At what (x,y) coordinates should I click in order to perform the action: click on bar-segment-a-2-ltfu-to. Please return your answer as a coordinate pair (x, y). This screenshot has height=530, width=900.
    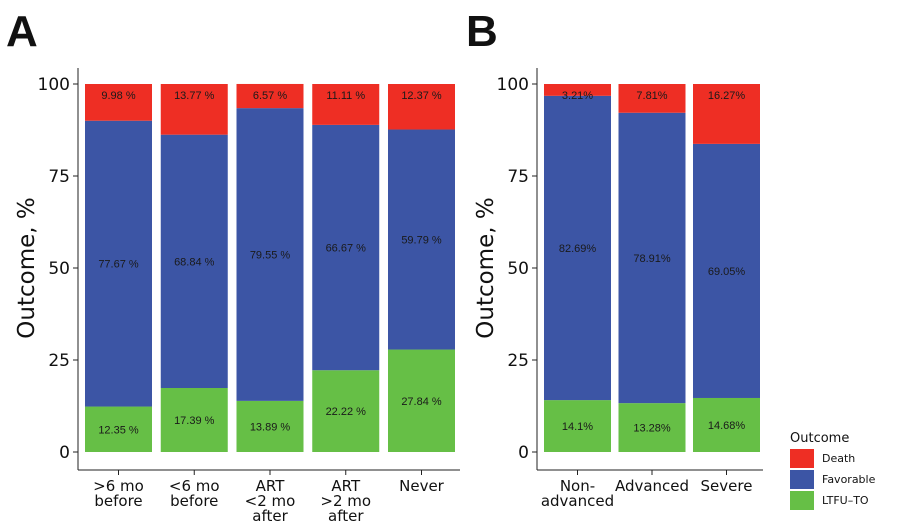
    Looking at the image, I should click on (270, 426).